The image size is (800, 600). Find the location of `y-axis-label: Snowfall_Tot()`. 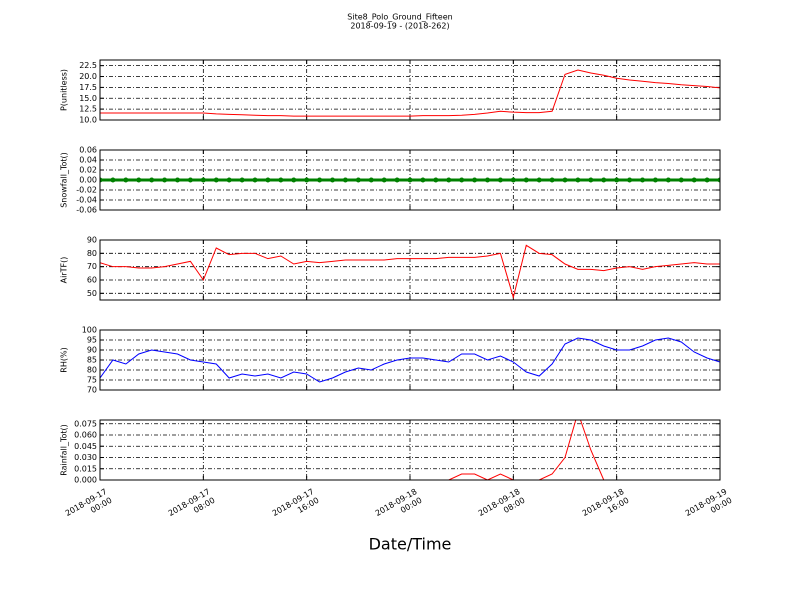

y-axis-label: Snowfall_Tot() is located at coordinates (64, 180).